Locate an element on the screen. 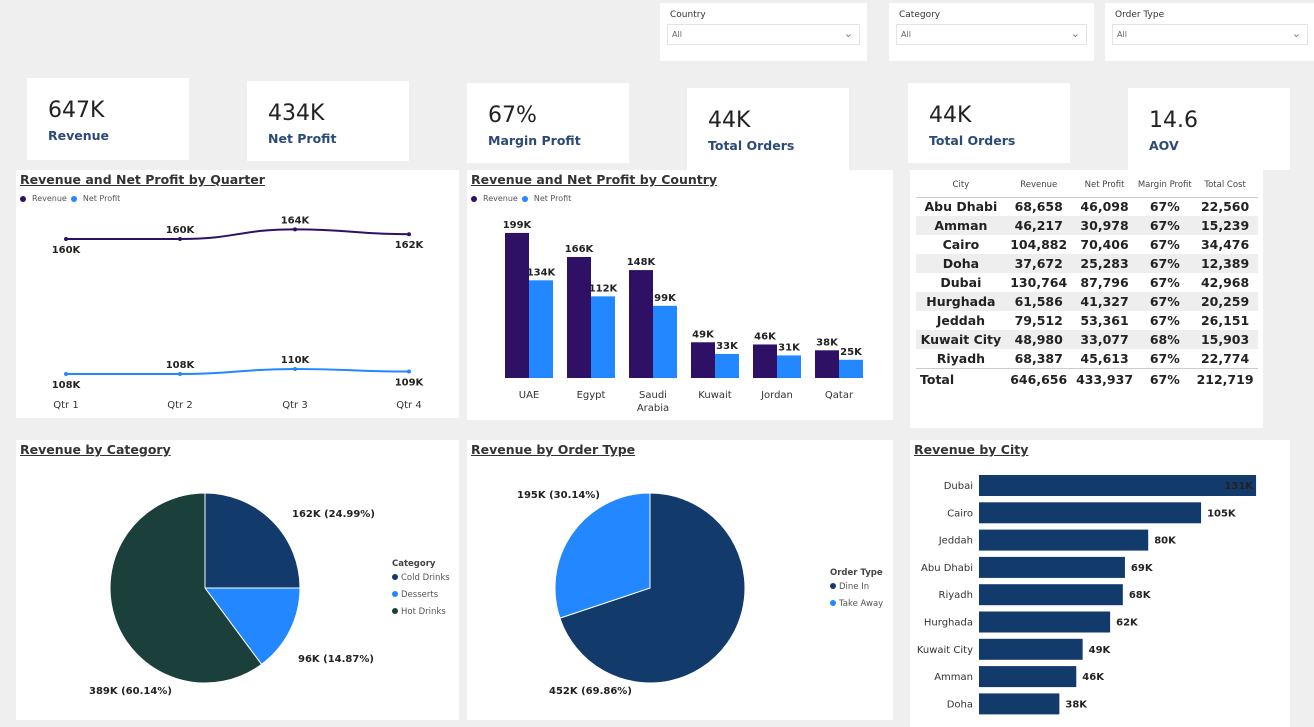  legend-item: Desserts is located at coordinates (420, 595).